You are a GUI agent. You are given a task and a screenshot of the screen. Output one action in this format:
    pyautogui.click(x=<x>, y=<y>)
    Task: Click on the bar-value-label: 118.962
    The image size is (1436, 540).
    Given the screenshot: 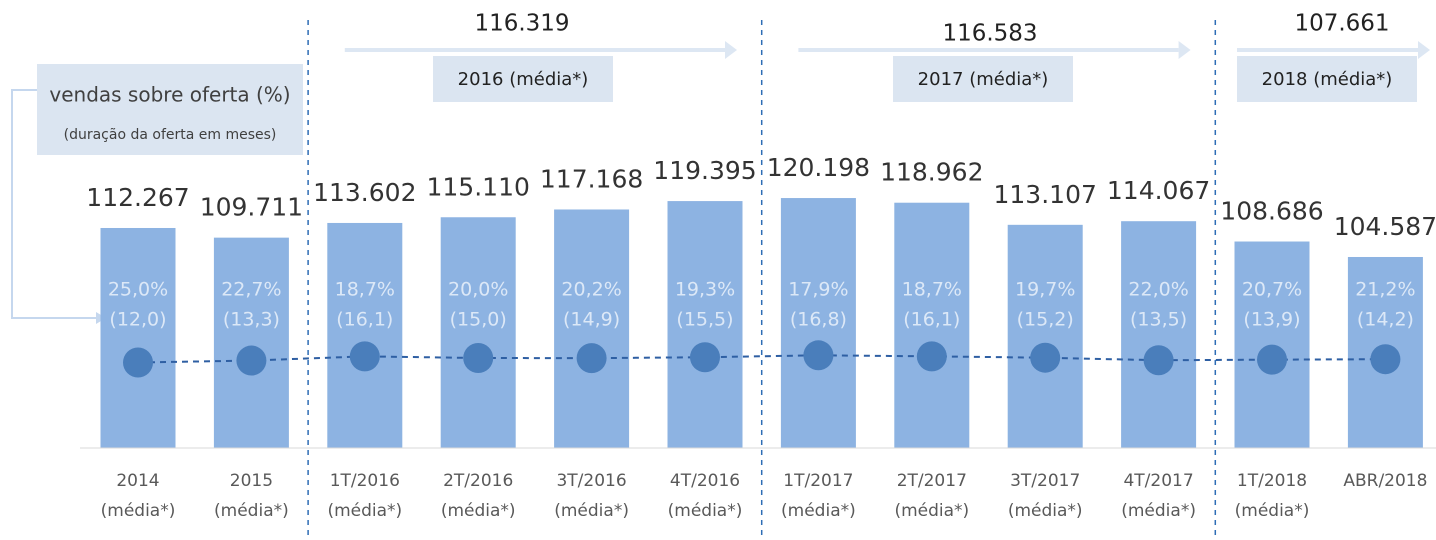 What is the action you would take?
    pyautogui.click(x=931, y=172)
    